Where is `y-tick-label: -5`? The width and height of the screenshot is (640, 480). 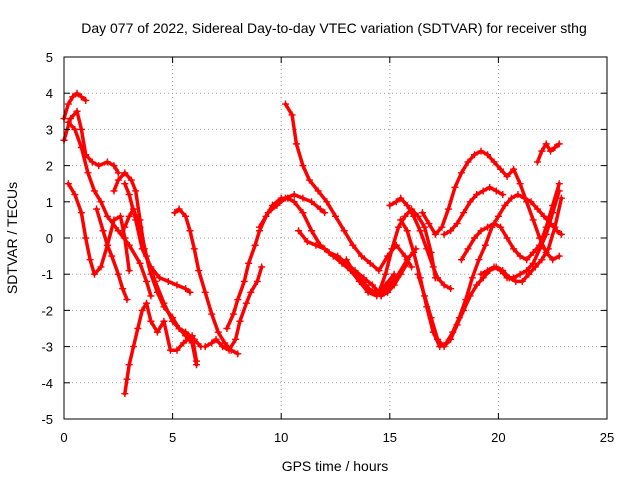
y-tick-label: -5 is located at coordinates (47, 419).